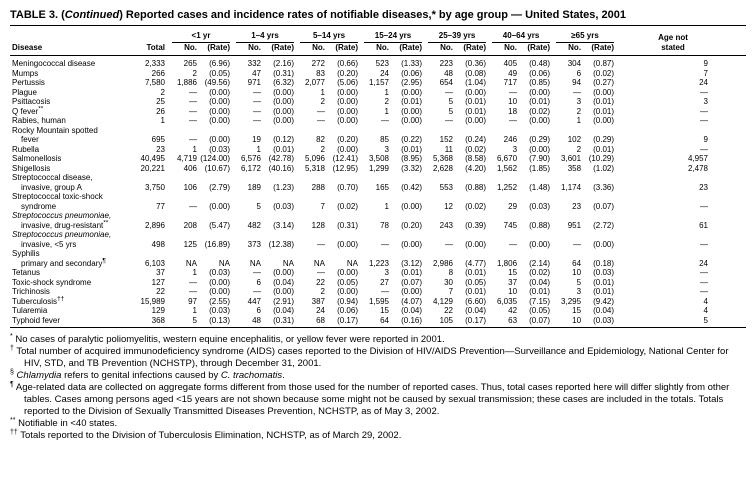 The height and width of the screenshot is (494, 756). What do you see at coordinates (513, 206) in the screenshot?
I see `count-cell: 29` at bounding box center [513, 206].